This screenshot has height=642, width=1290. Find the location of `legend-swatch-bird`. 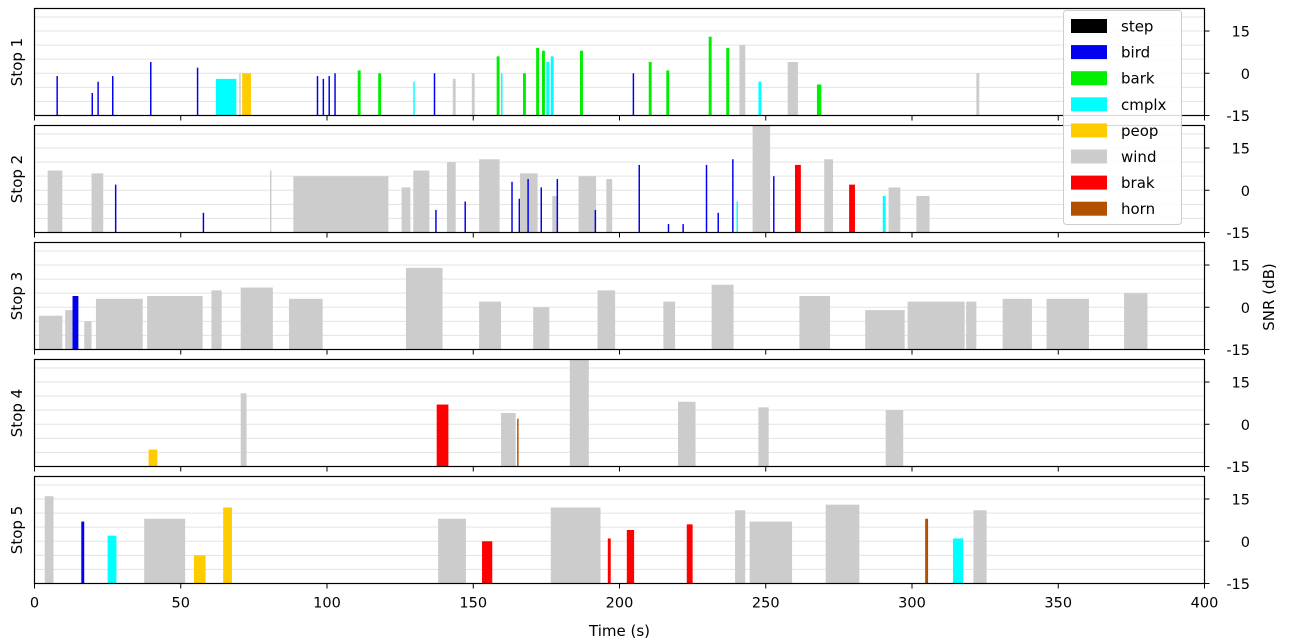

legend-swatch-bird is located at coordinates (1089, 52).